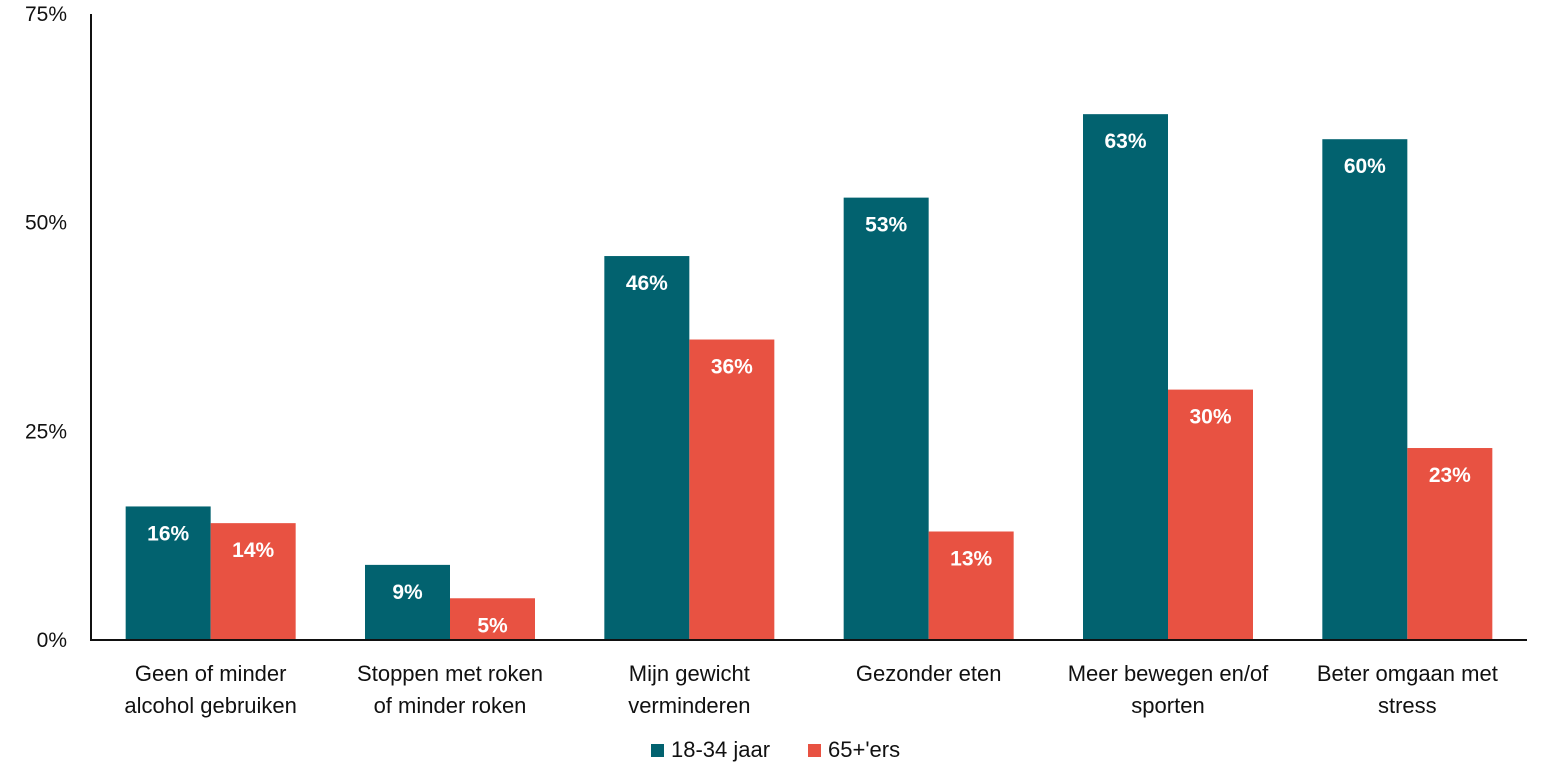  I want to click on legend-label: 18-34 jaar, so click(720, 749).